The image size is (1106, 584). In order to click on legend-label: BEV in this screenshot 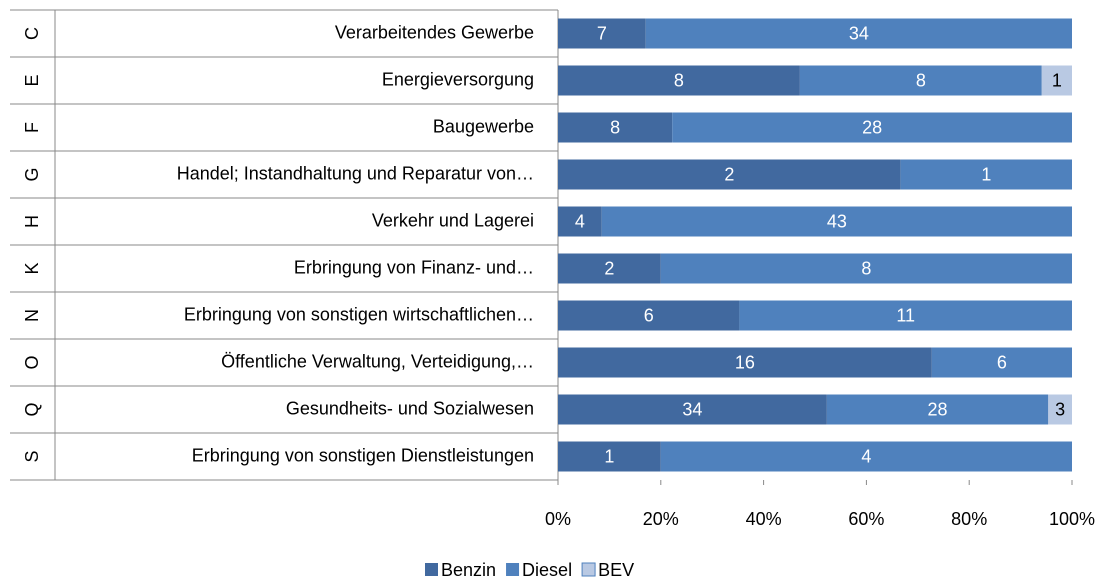, I will do `click(616, 570)`.